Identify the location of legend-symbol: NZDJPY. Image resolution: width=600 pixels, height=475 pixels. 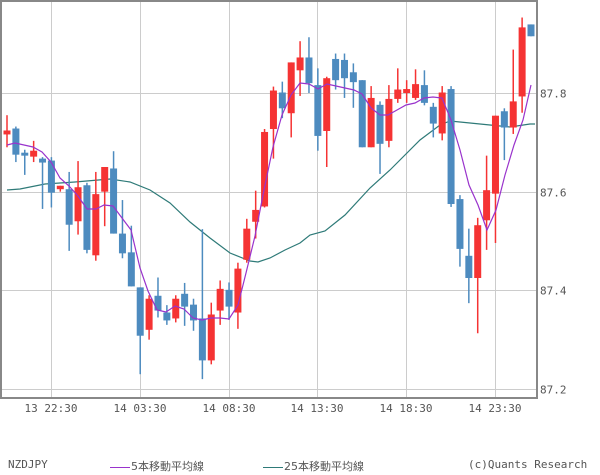
(28, 464).